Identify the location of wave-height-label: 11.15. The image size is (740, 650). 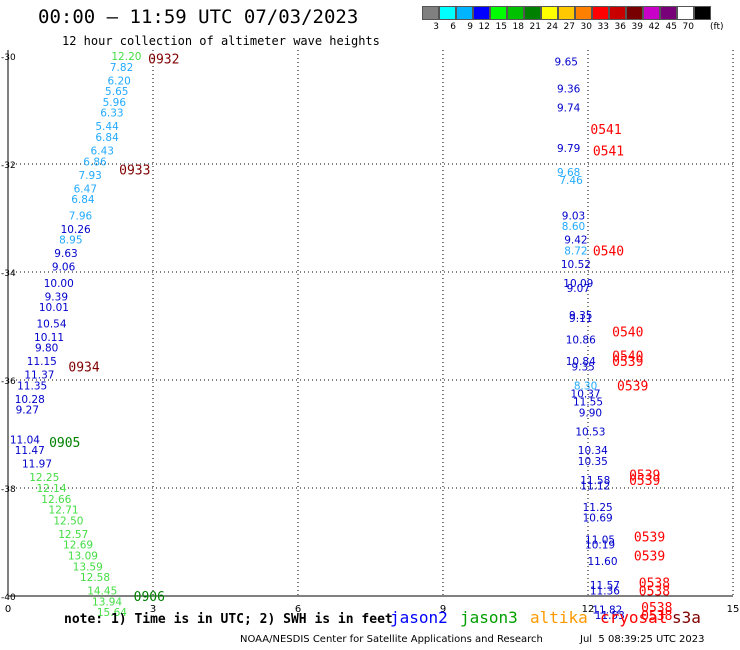
(42, 362).